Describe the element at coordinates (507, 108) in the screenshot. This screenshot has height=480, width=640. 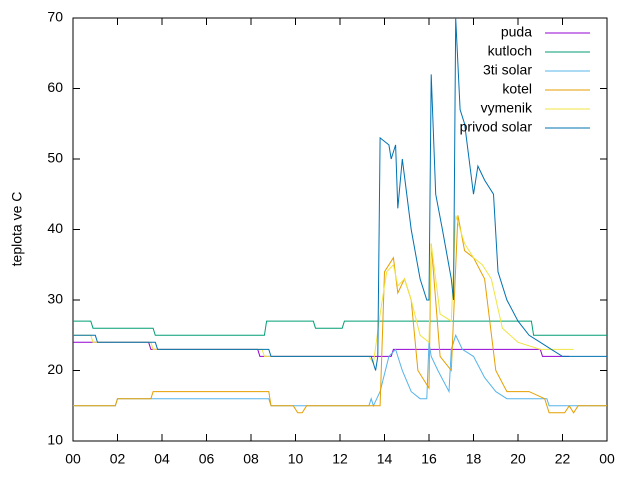
I see `legend-label: vymenik` at that location.